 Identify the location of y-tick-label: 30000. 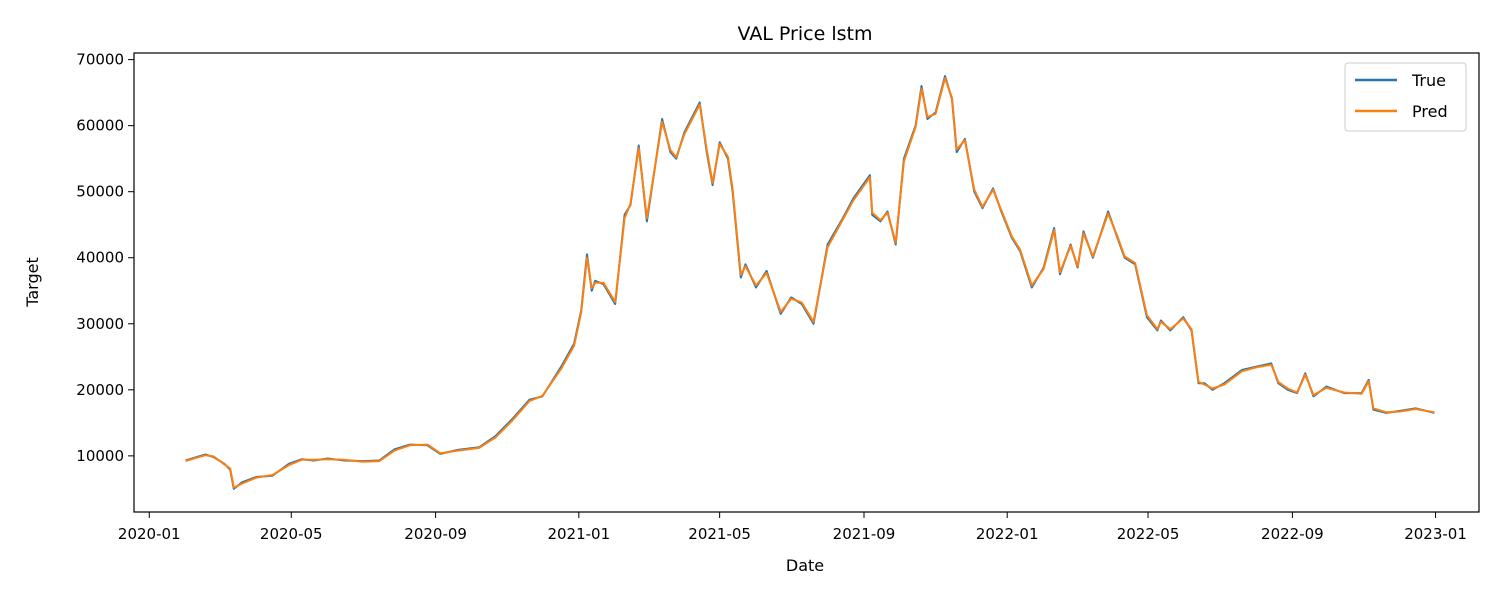
(100, 324).